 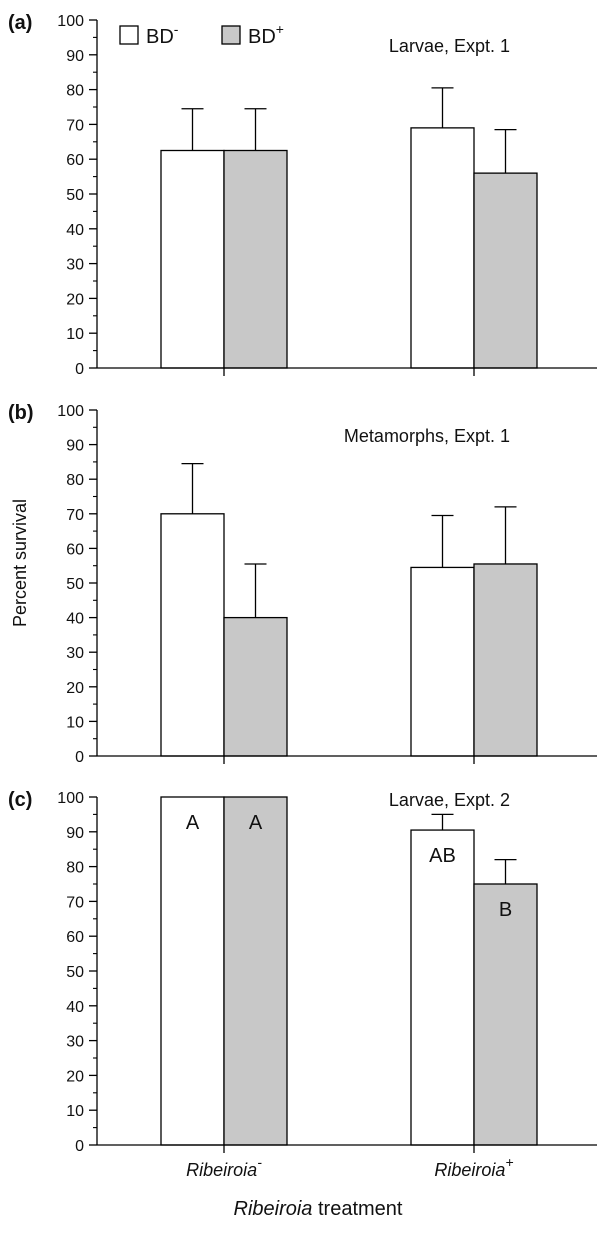 I want to click on panel-label: (b), so click(x=21, y=413).